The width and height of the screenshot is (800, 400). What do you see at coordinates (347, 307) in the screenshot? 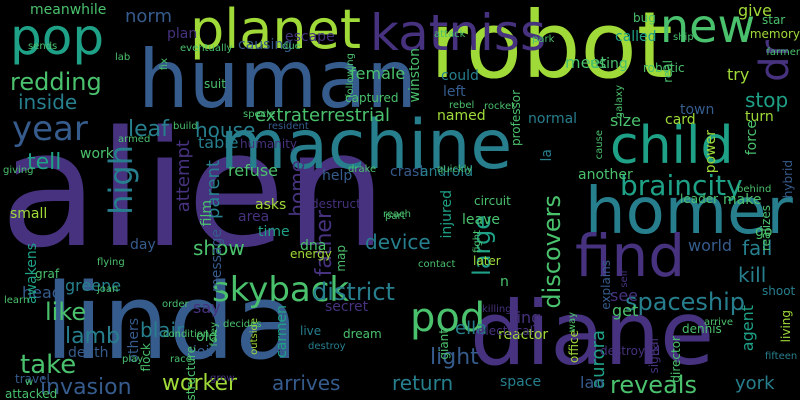
I see `word-secret: secret` at bounding box center [347, 307].